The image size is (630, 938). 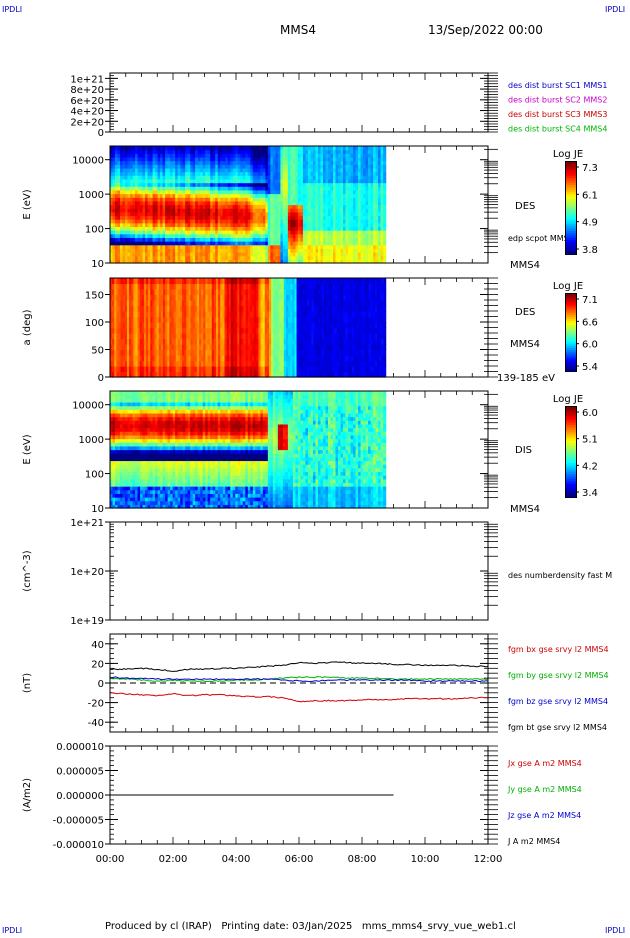 I want to click on legend-entry: des dist burst SC3 MMS3, so click(x=557, y=114).